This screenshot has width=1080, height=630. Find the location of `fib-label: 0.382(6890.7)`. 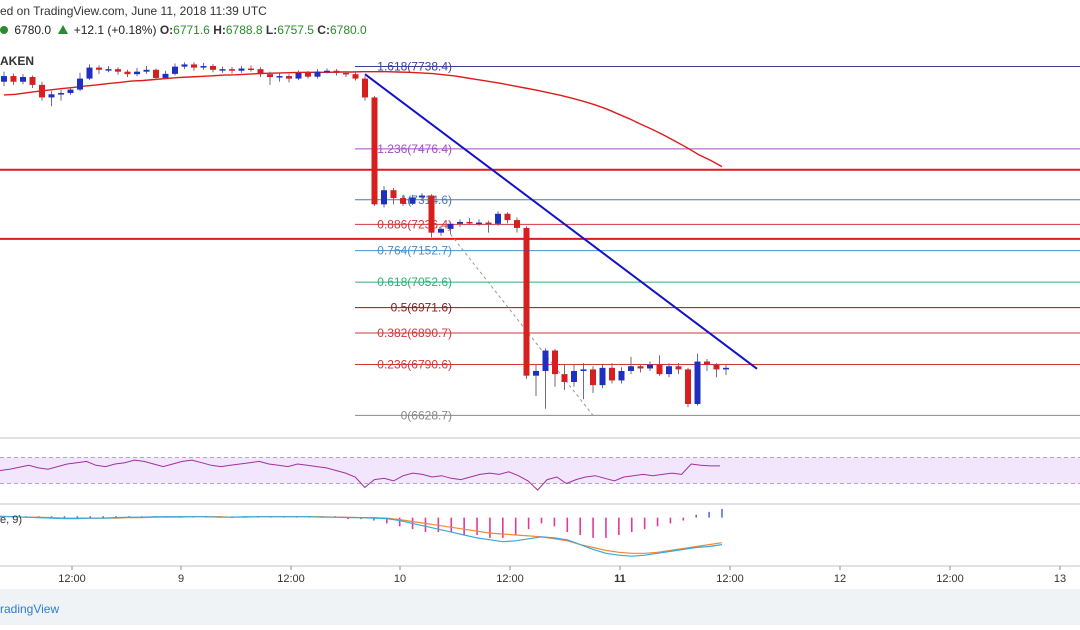

fib-label: 0.382(6890.7) is located at coordinates (414, 333).